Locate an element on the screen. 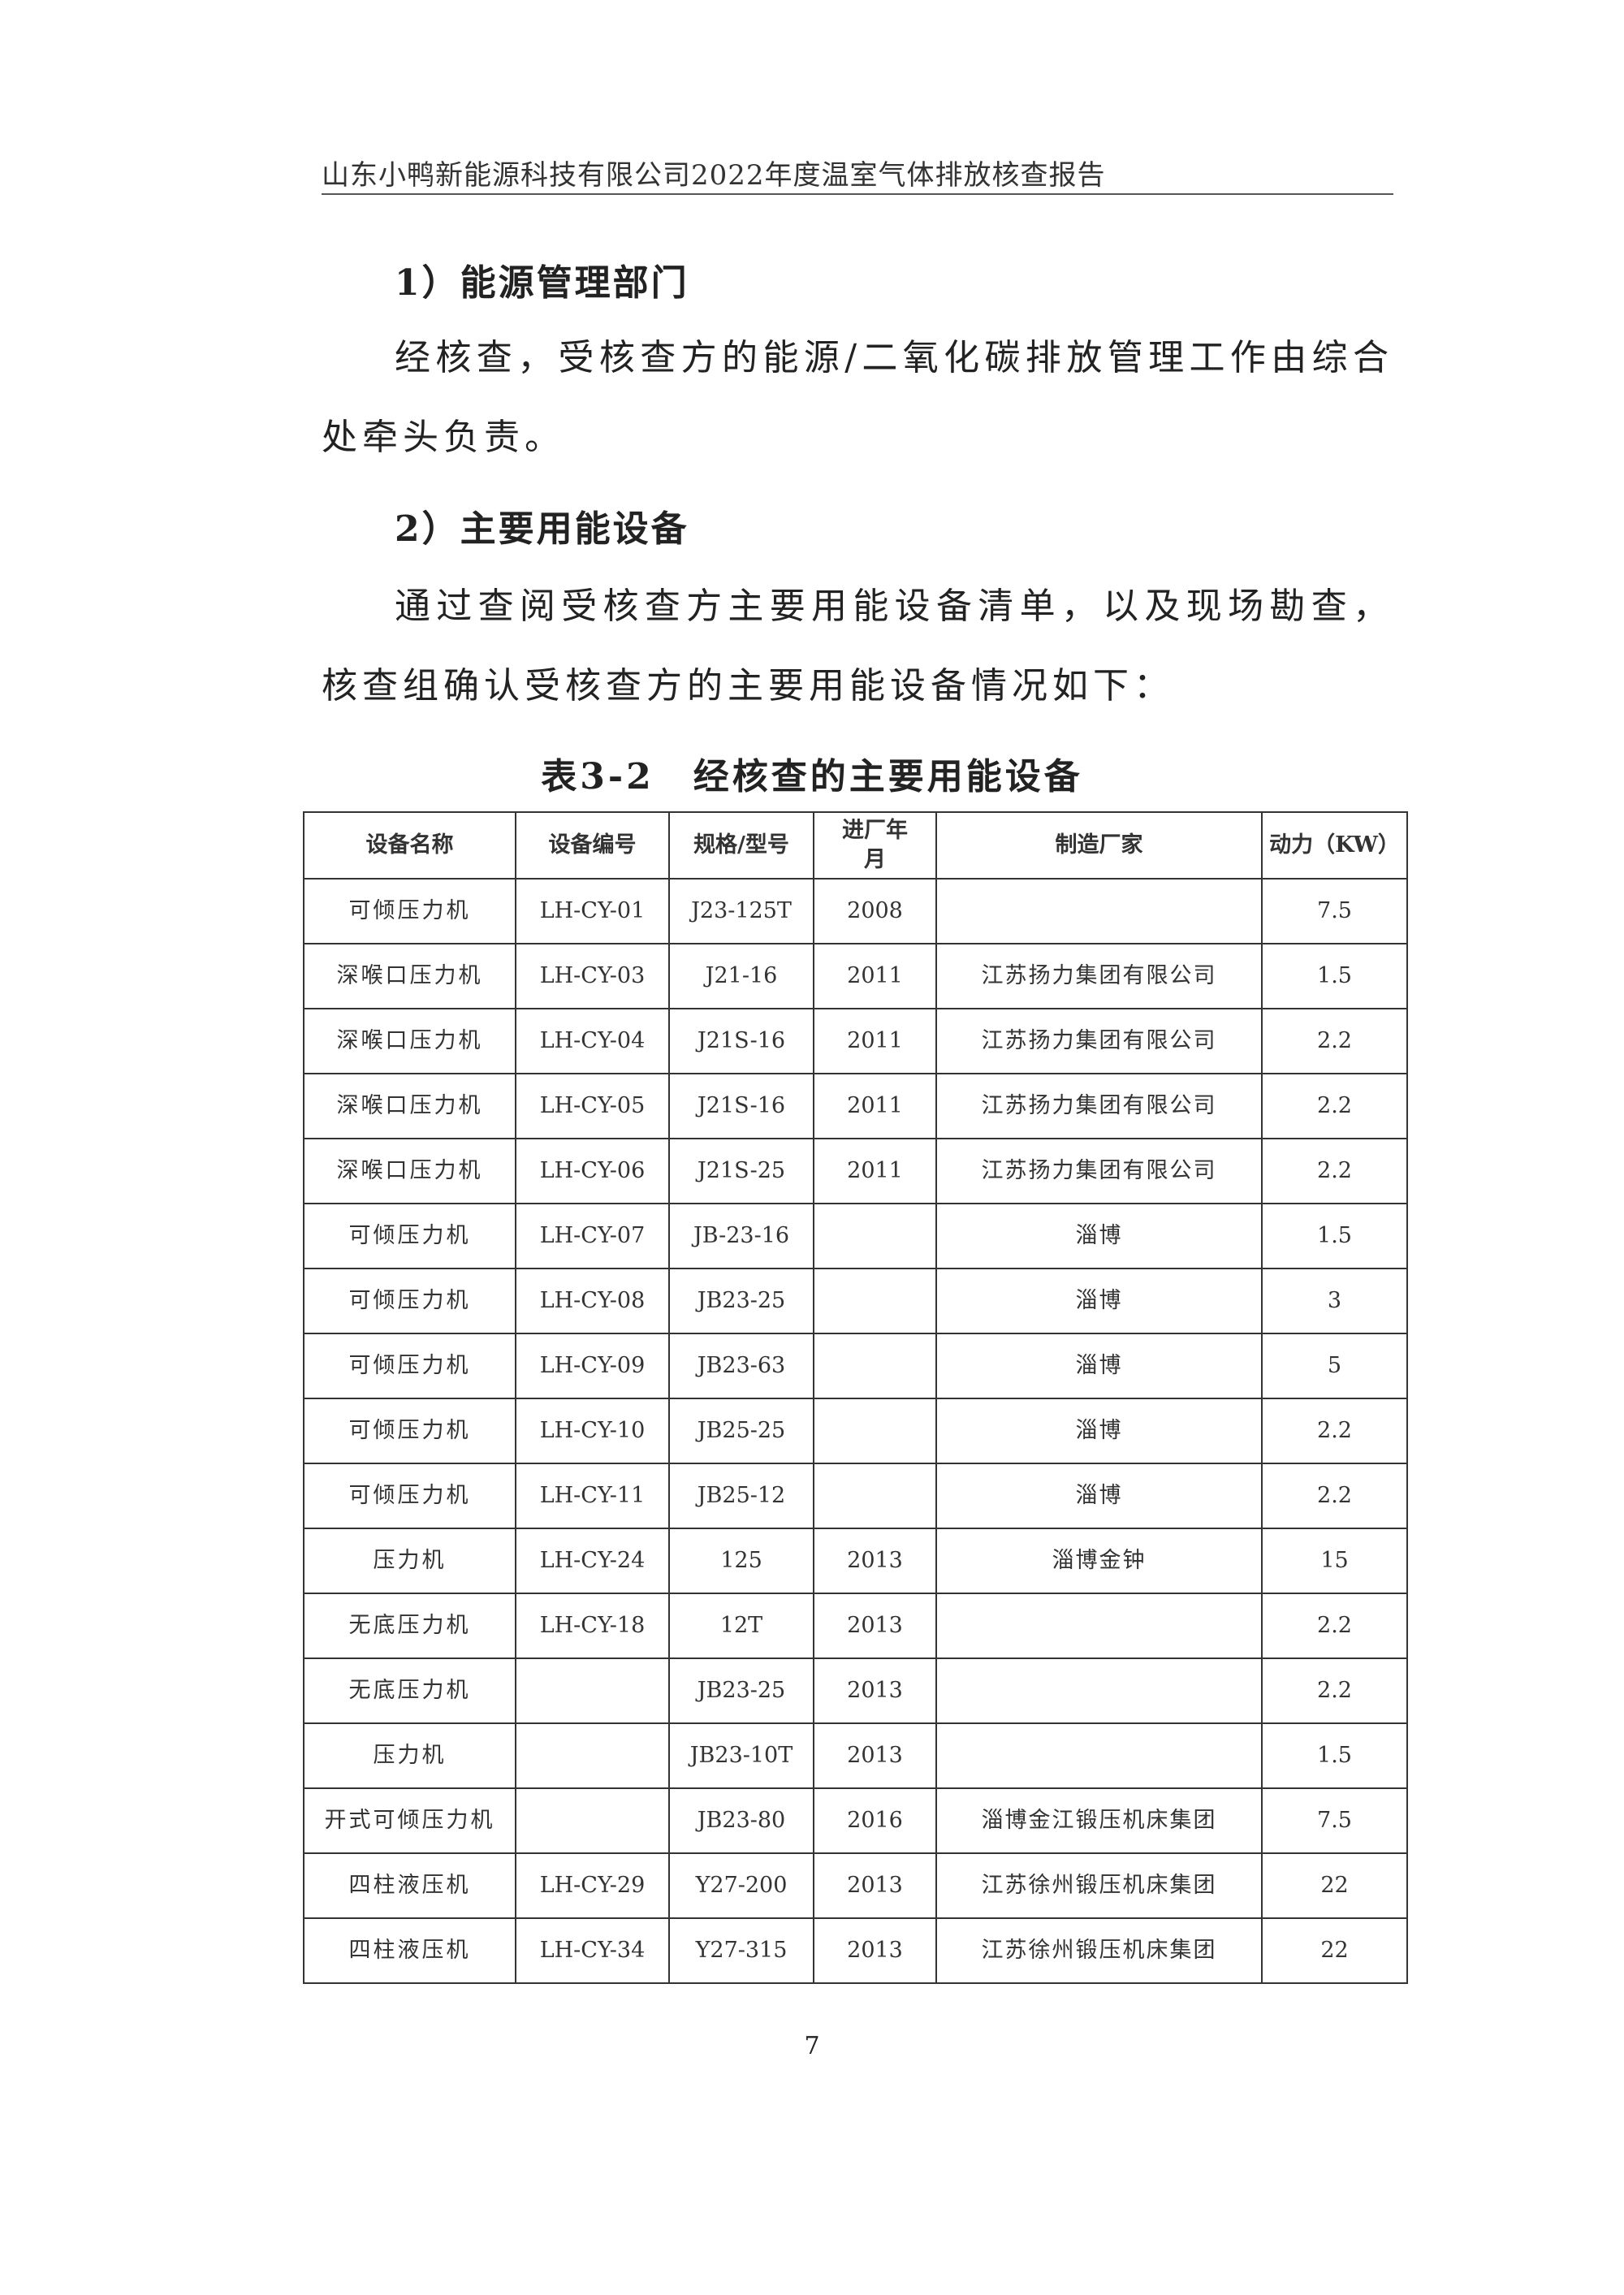 This screenshot has height=2295, width=1624. column-header: 进厂年月 is located at coordinates (875, 846).